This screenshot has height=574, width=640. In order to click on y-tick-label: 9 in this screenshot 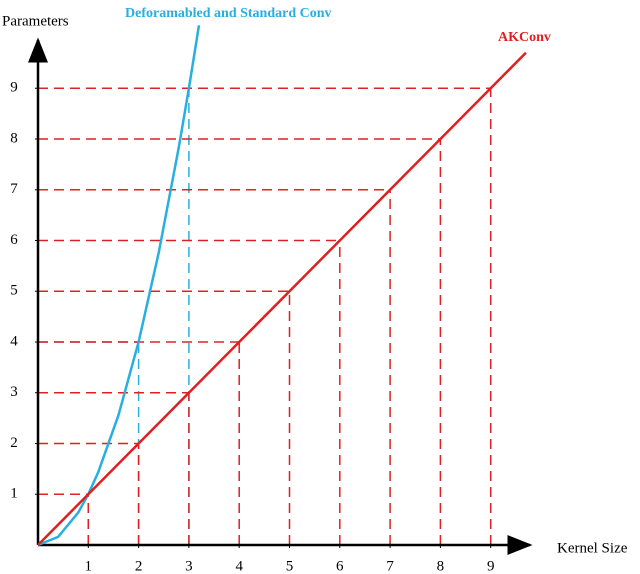, I will do `click(14, 88)`.